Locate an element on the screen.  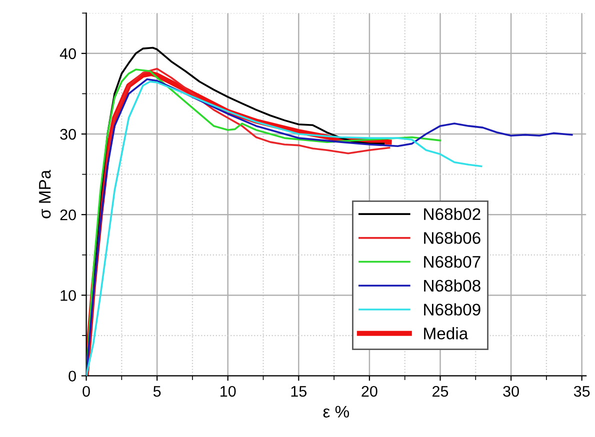
x-tick-label: 30 is located at coordinates (511, 391).